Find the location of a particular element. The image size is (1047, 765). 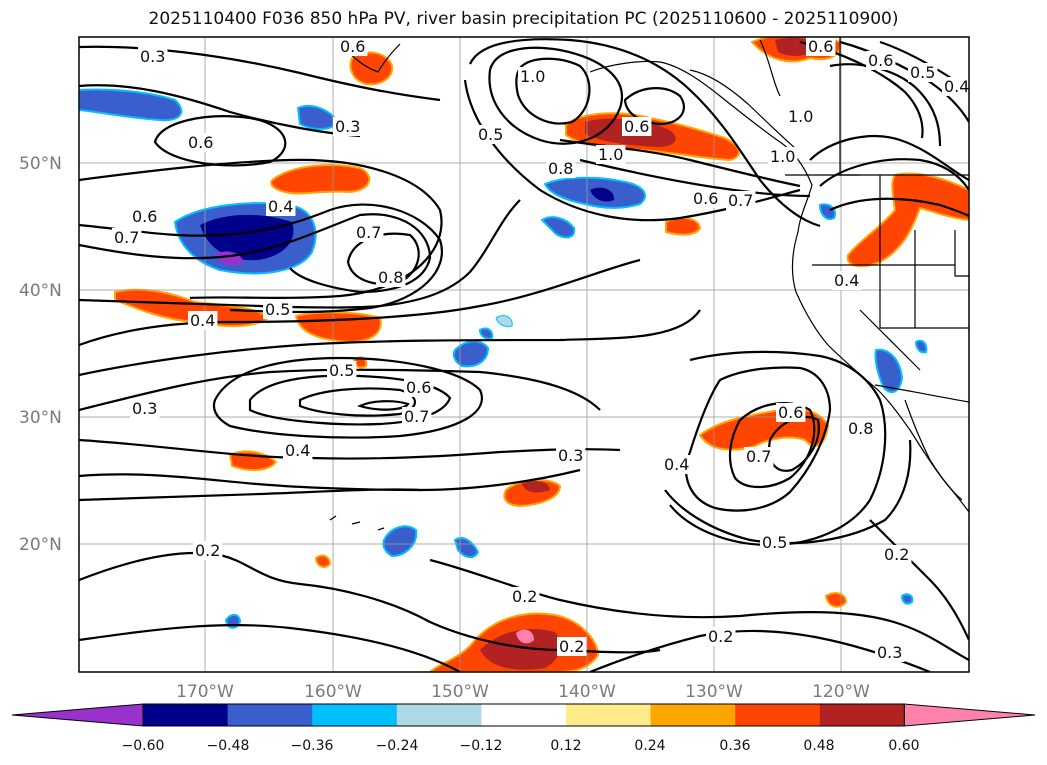

lat-tick-label: 20°N is located at coordinates (40, 545).